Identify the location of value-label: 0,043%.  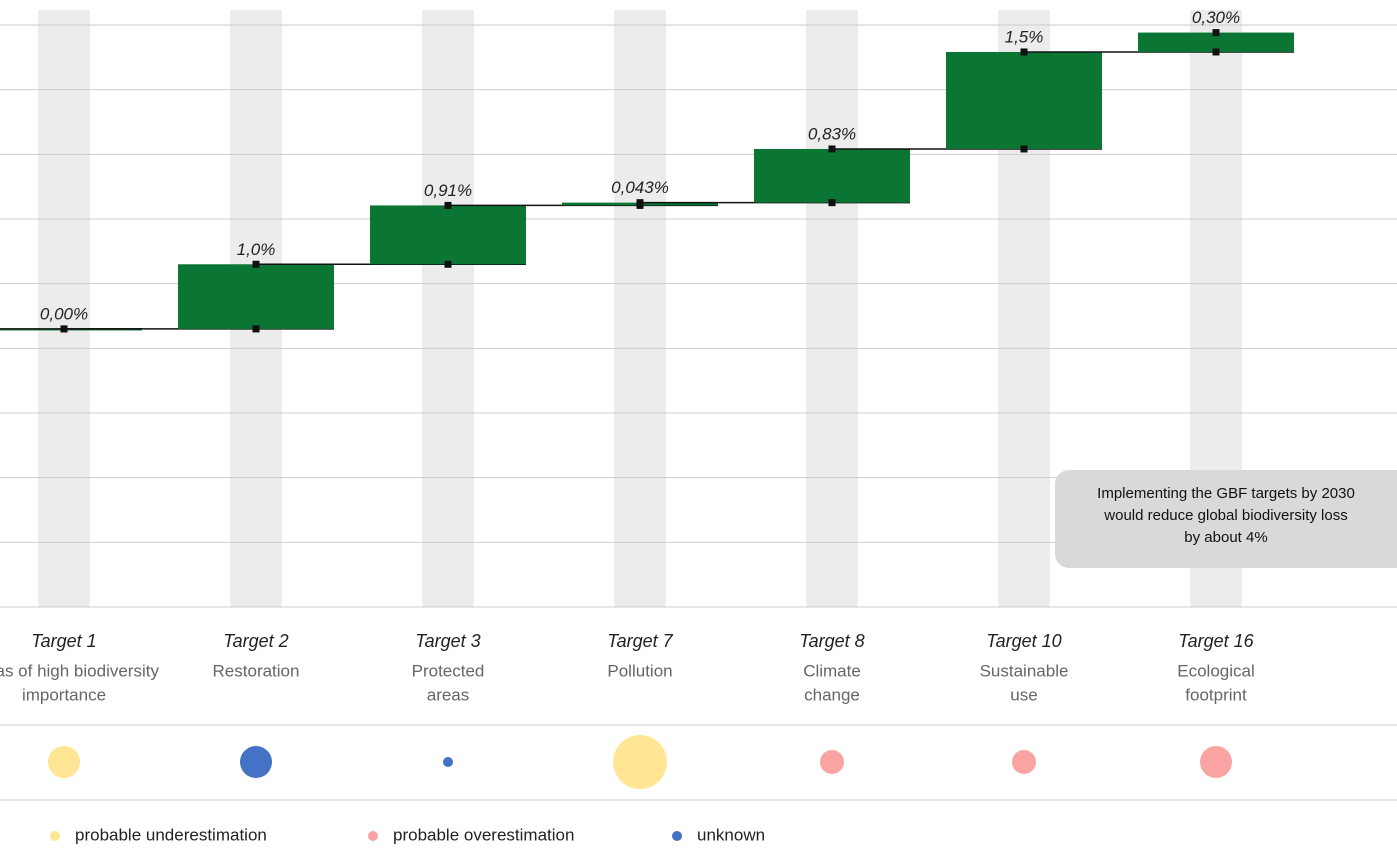
(640, 187).